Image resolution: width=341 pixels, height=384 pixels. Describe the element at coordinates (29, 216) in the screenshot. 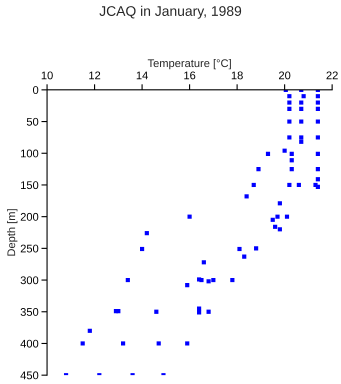

I see `y-tick-label: 200` at that location.